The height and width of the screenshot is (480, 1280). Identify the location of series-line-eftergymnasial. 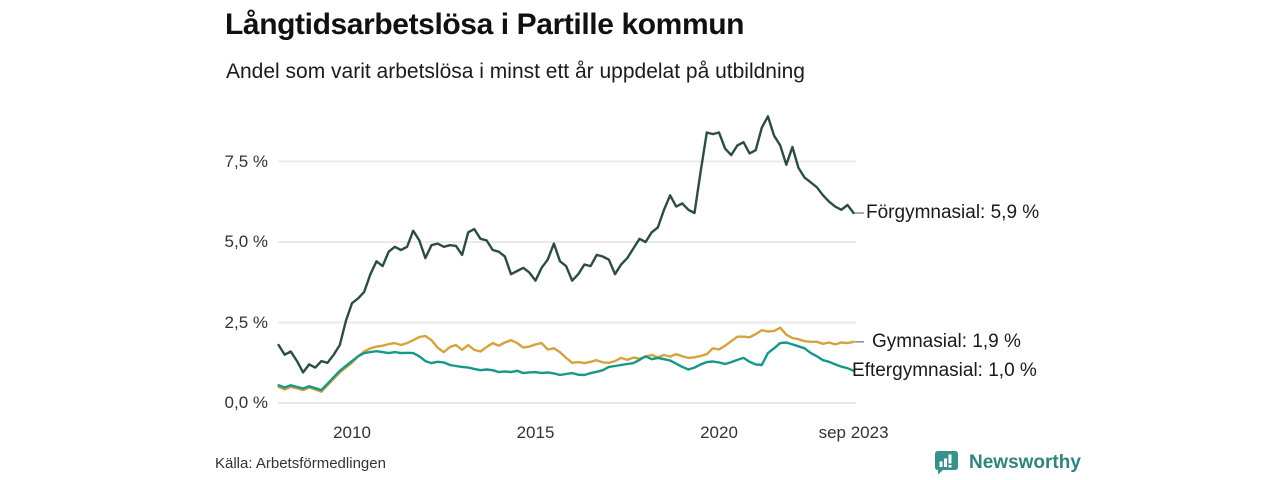
(566, 366).